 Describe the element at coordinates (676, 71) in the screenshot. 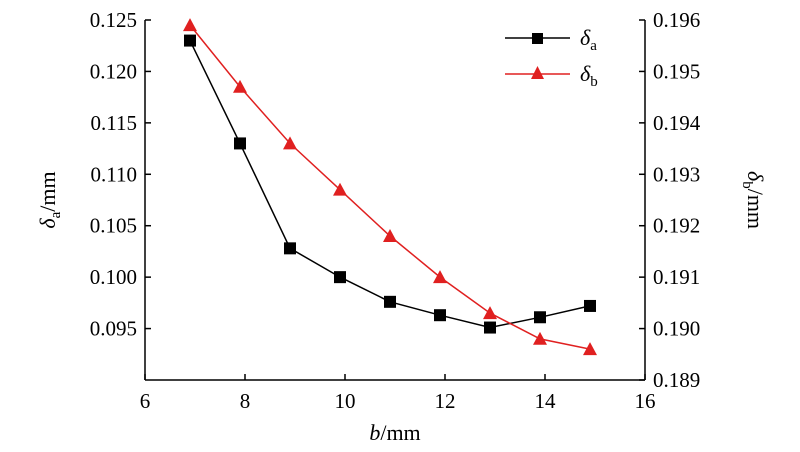

I see `right-y-tick-label: 0.195` at that location.